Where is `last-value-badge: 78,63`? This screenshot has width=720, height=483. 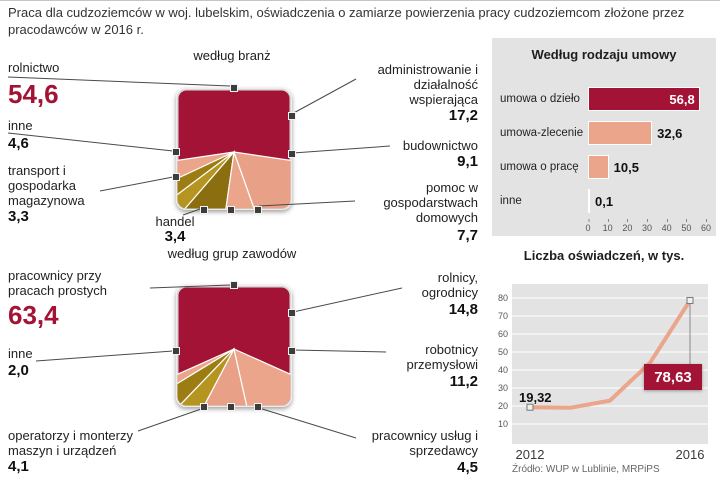
last-value-badge: 78,63 is located at coordinates (673, 377).